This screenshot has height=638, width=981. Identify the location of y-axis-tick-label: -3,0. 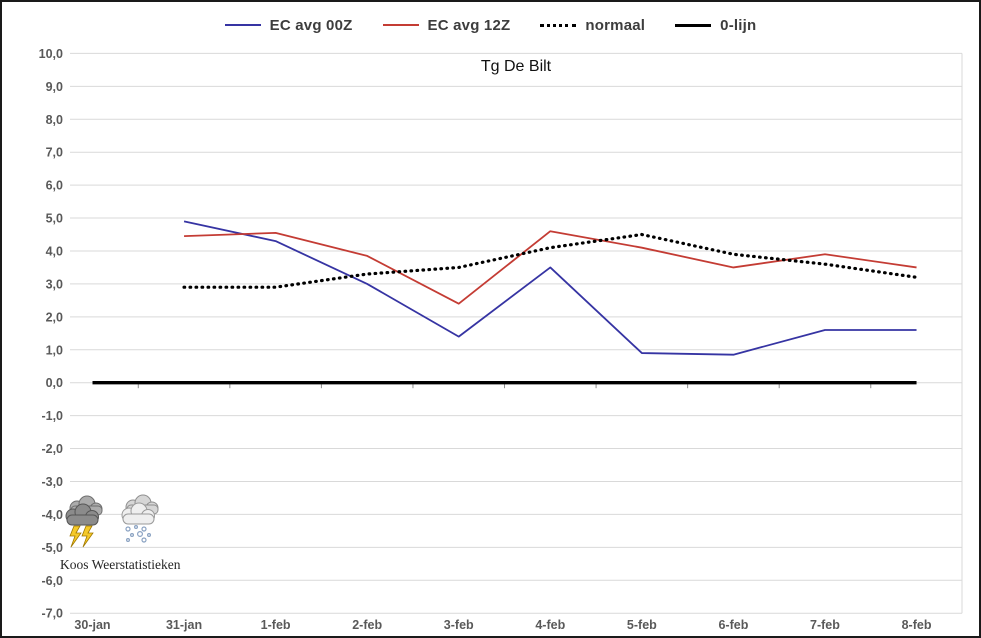
(52, 482).